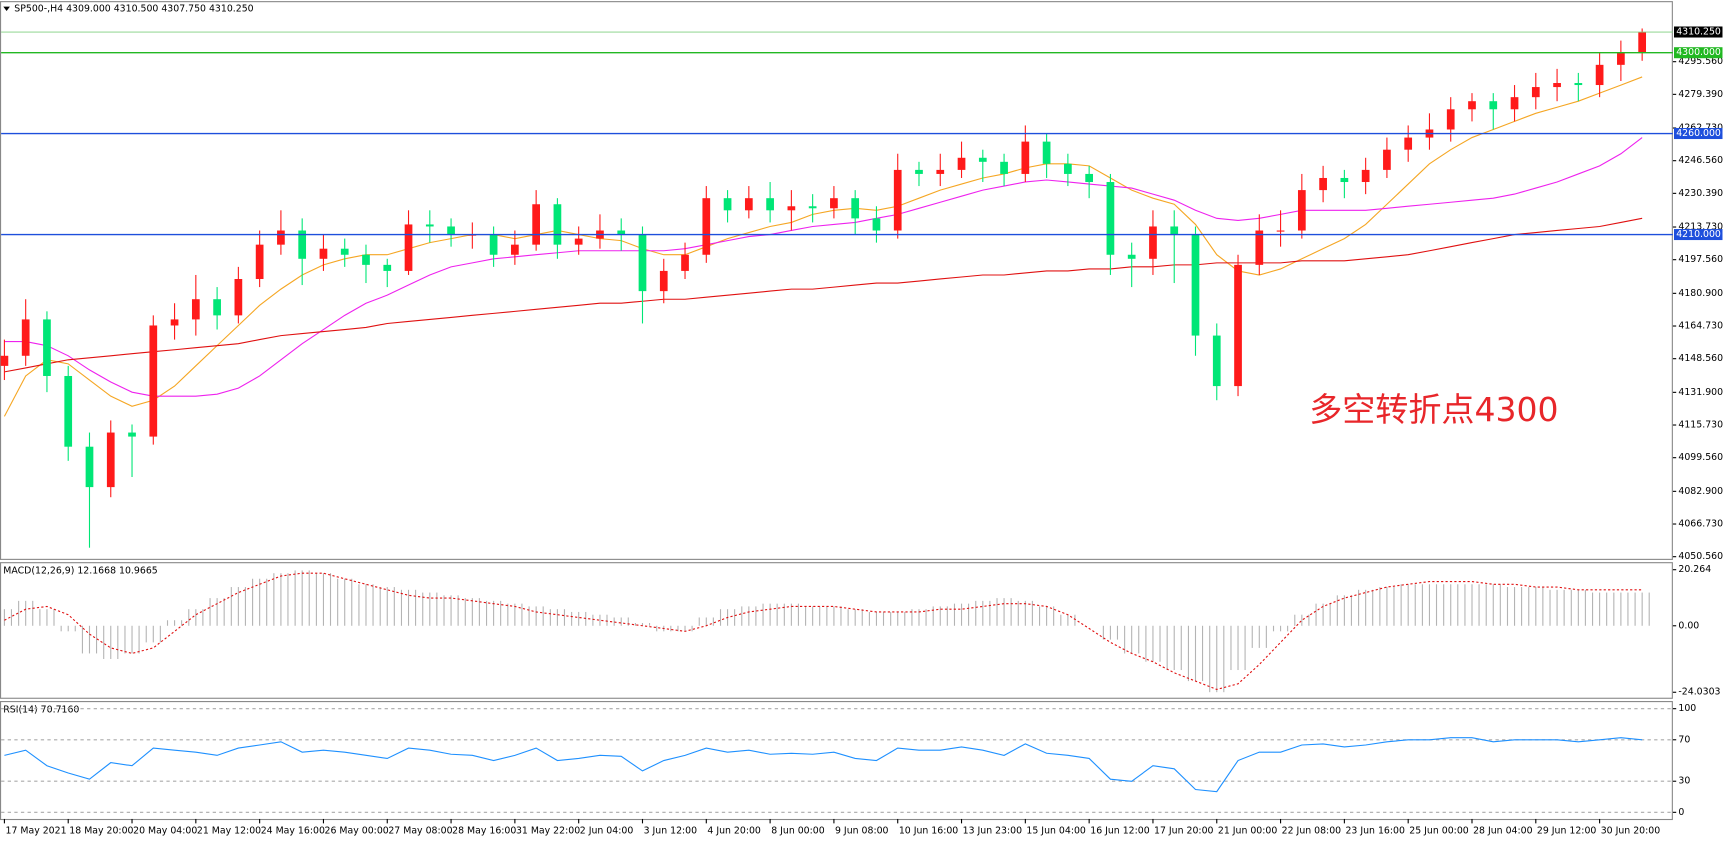 The height and width of the screenshot is (841, 1728). I want to click on y-tick-label: 4246.560, so click(1700, 160).